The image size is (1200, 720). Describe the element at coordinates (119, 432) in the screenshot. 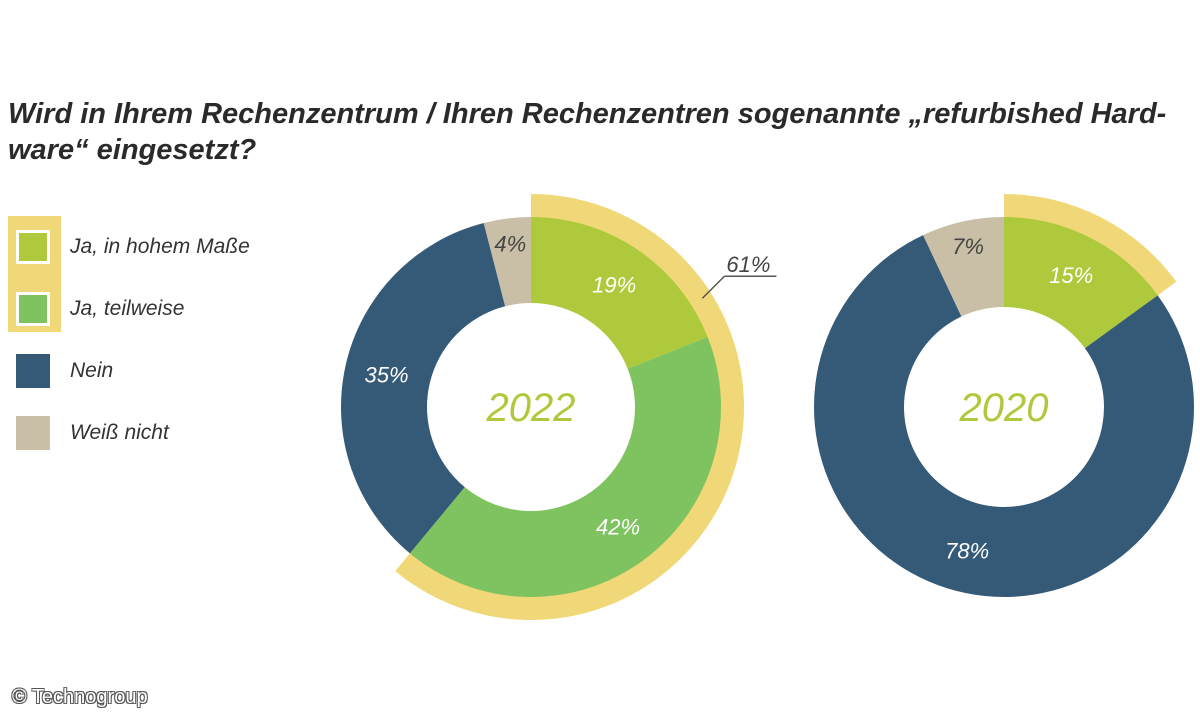

I see `legend-label-weiss-nicht: Weiß nicht` at that location.